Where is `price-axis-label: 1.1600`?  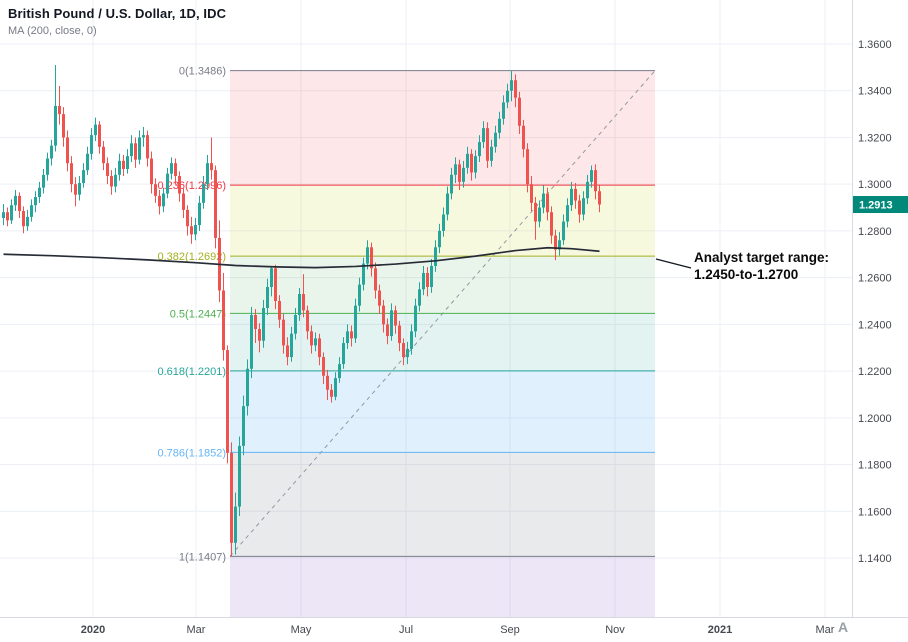 price-axis-label: 1.1600 is located at coordinates (875, 512).